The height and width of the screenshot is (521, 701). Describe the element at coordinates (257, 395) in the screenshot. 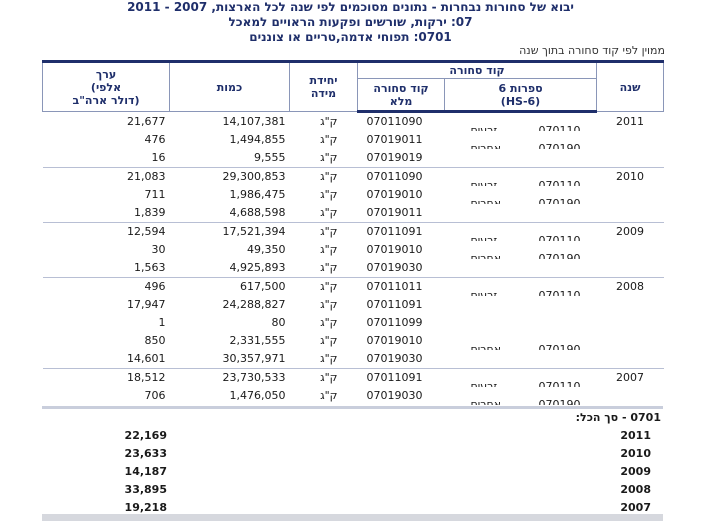

I see `quantity-cell: 1,476,050` at that location.